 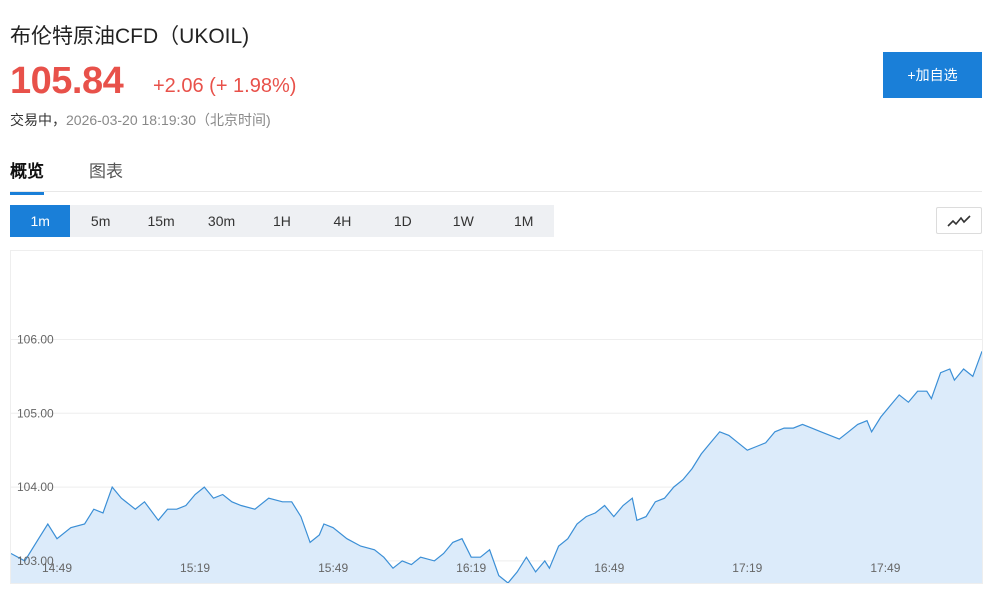 I want to click on instrument-title: 布伦特原油CFD（UKOIL), so click(x=130, y=36).